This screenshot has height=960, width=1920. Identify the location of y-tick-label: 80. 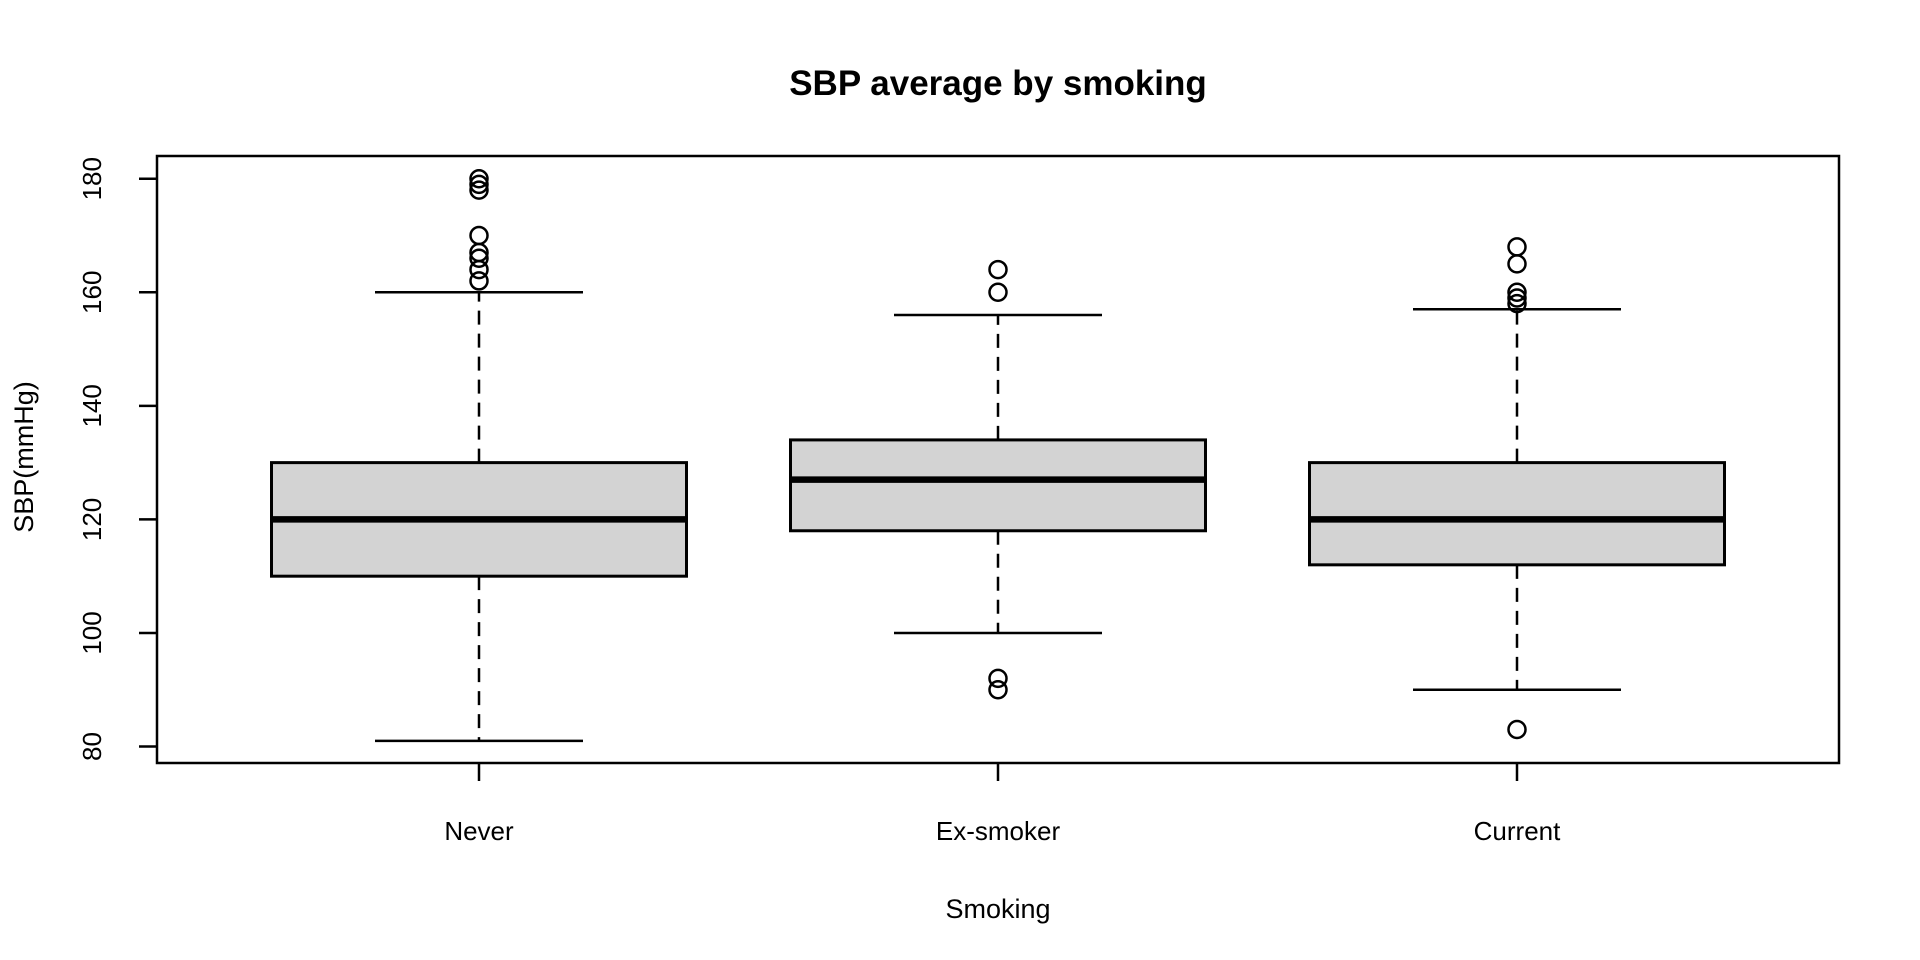
(92, 746).